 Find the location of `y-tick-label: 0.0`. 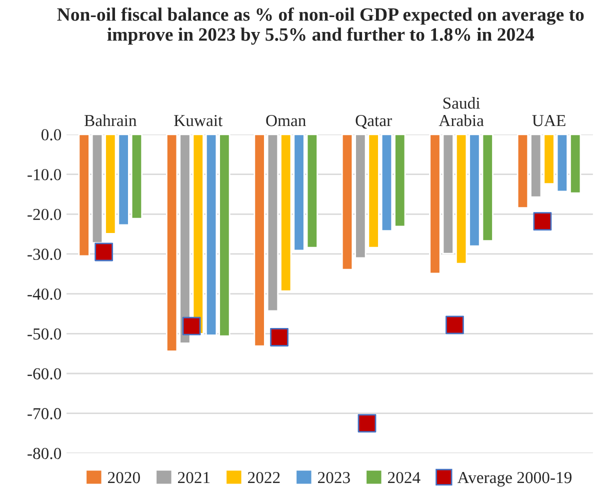

y-tick-label: 0.0 is located at coordinates (51, 134).